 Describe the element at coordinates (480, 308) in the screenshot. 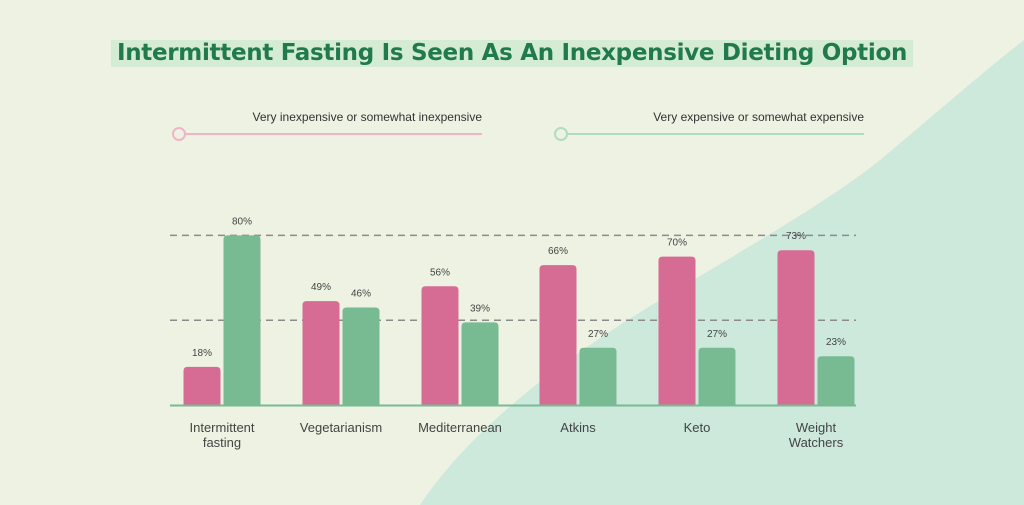

I see `data-label: 39%` at that location.